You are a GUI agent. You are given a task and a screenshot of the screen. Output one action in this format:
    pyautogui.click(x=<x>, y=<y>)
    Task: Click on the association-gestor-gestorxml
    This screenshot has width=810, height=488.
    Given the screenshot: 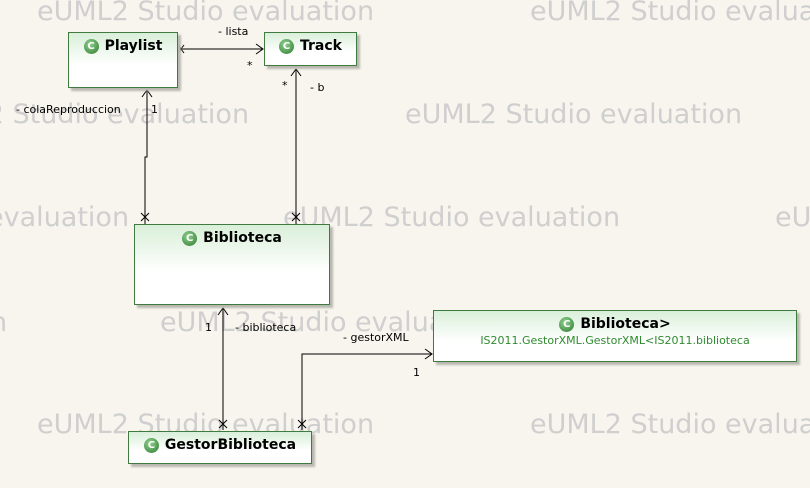 What is the action you would take?
    pyautogui.click(x=366, y=391)
    